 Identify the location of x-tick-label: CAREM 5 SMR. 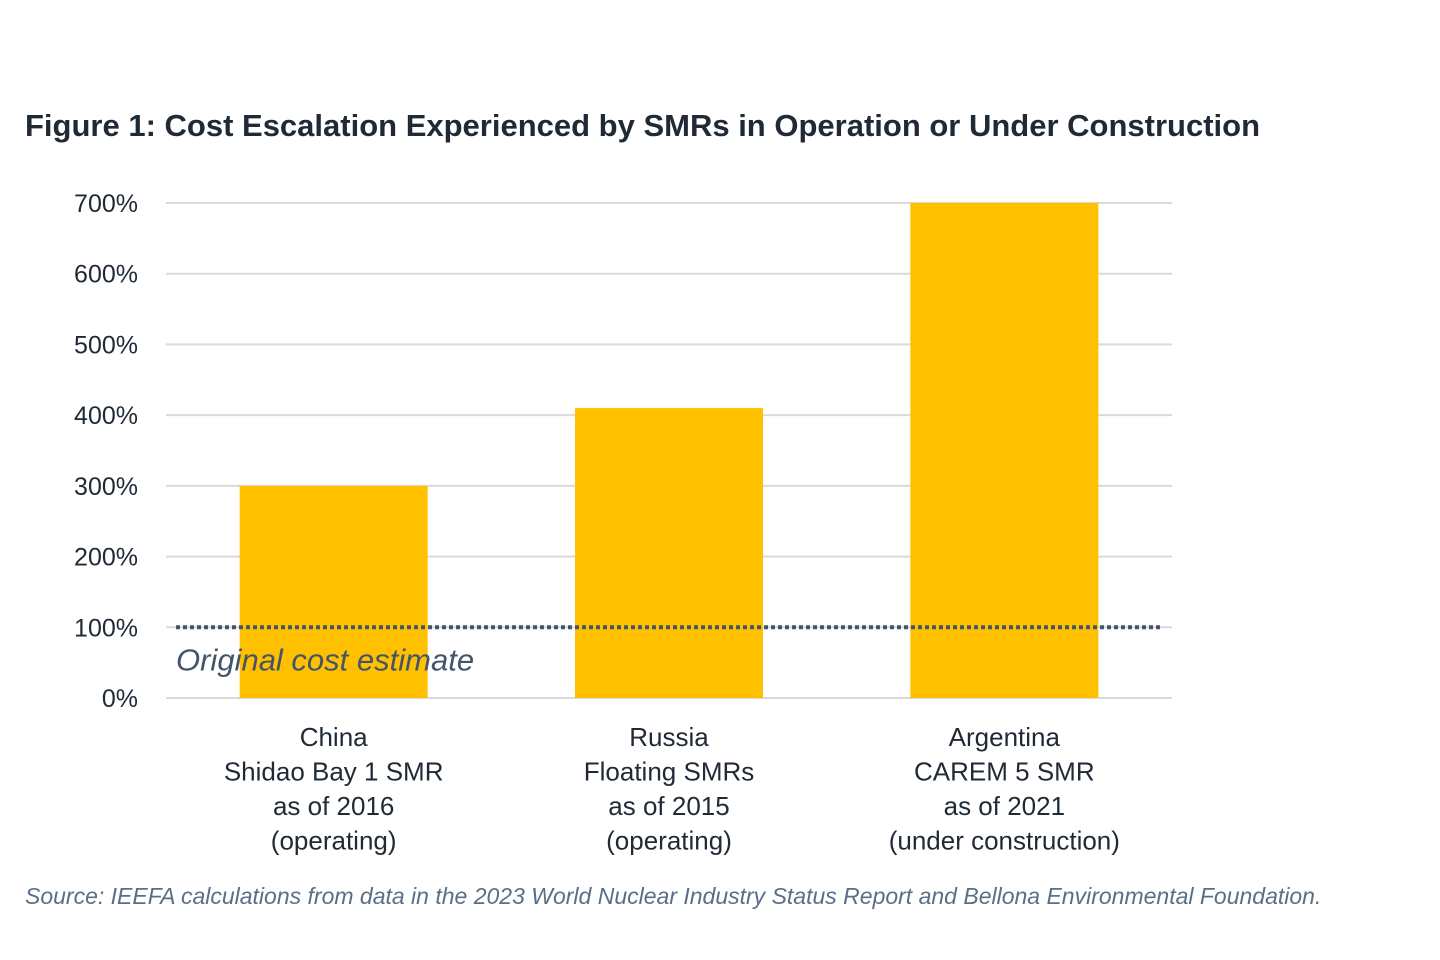
(1004, 772).